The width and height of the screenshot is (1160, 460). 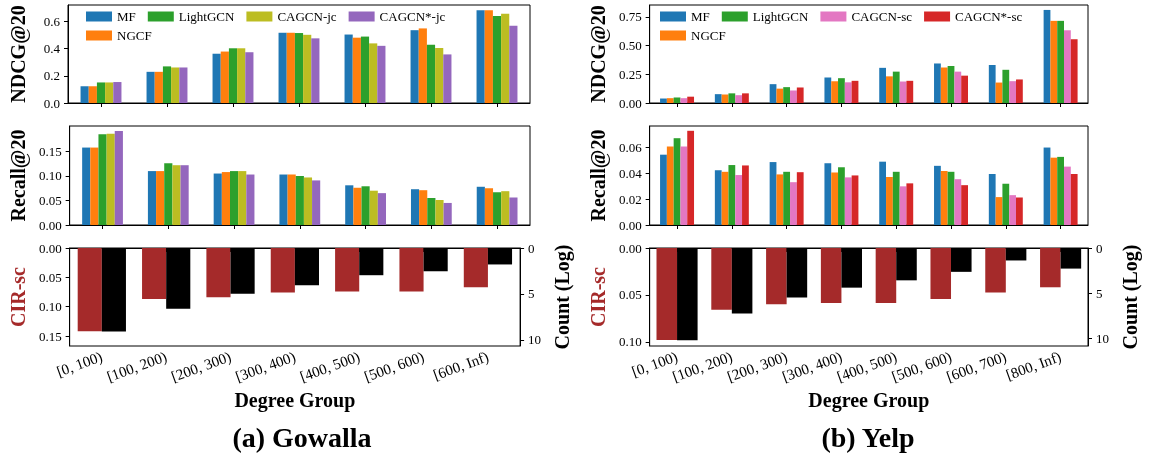 I want to click on legend-label: MF, so click(x=700, y=16).